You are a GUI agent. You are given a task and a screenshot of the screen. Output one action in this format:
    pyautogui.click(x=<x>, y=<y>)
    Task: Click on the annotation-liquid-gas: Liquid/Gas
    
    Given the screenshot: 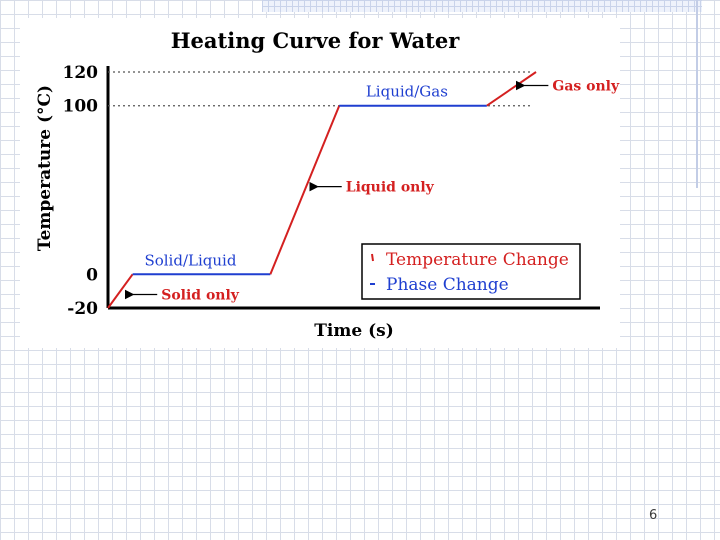 What is the action you would take?
    pyautogui.click(x=407, y=92)
    